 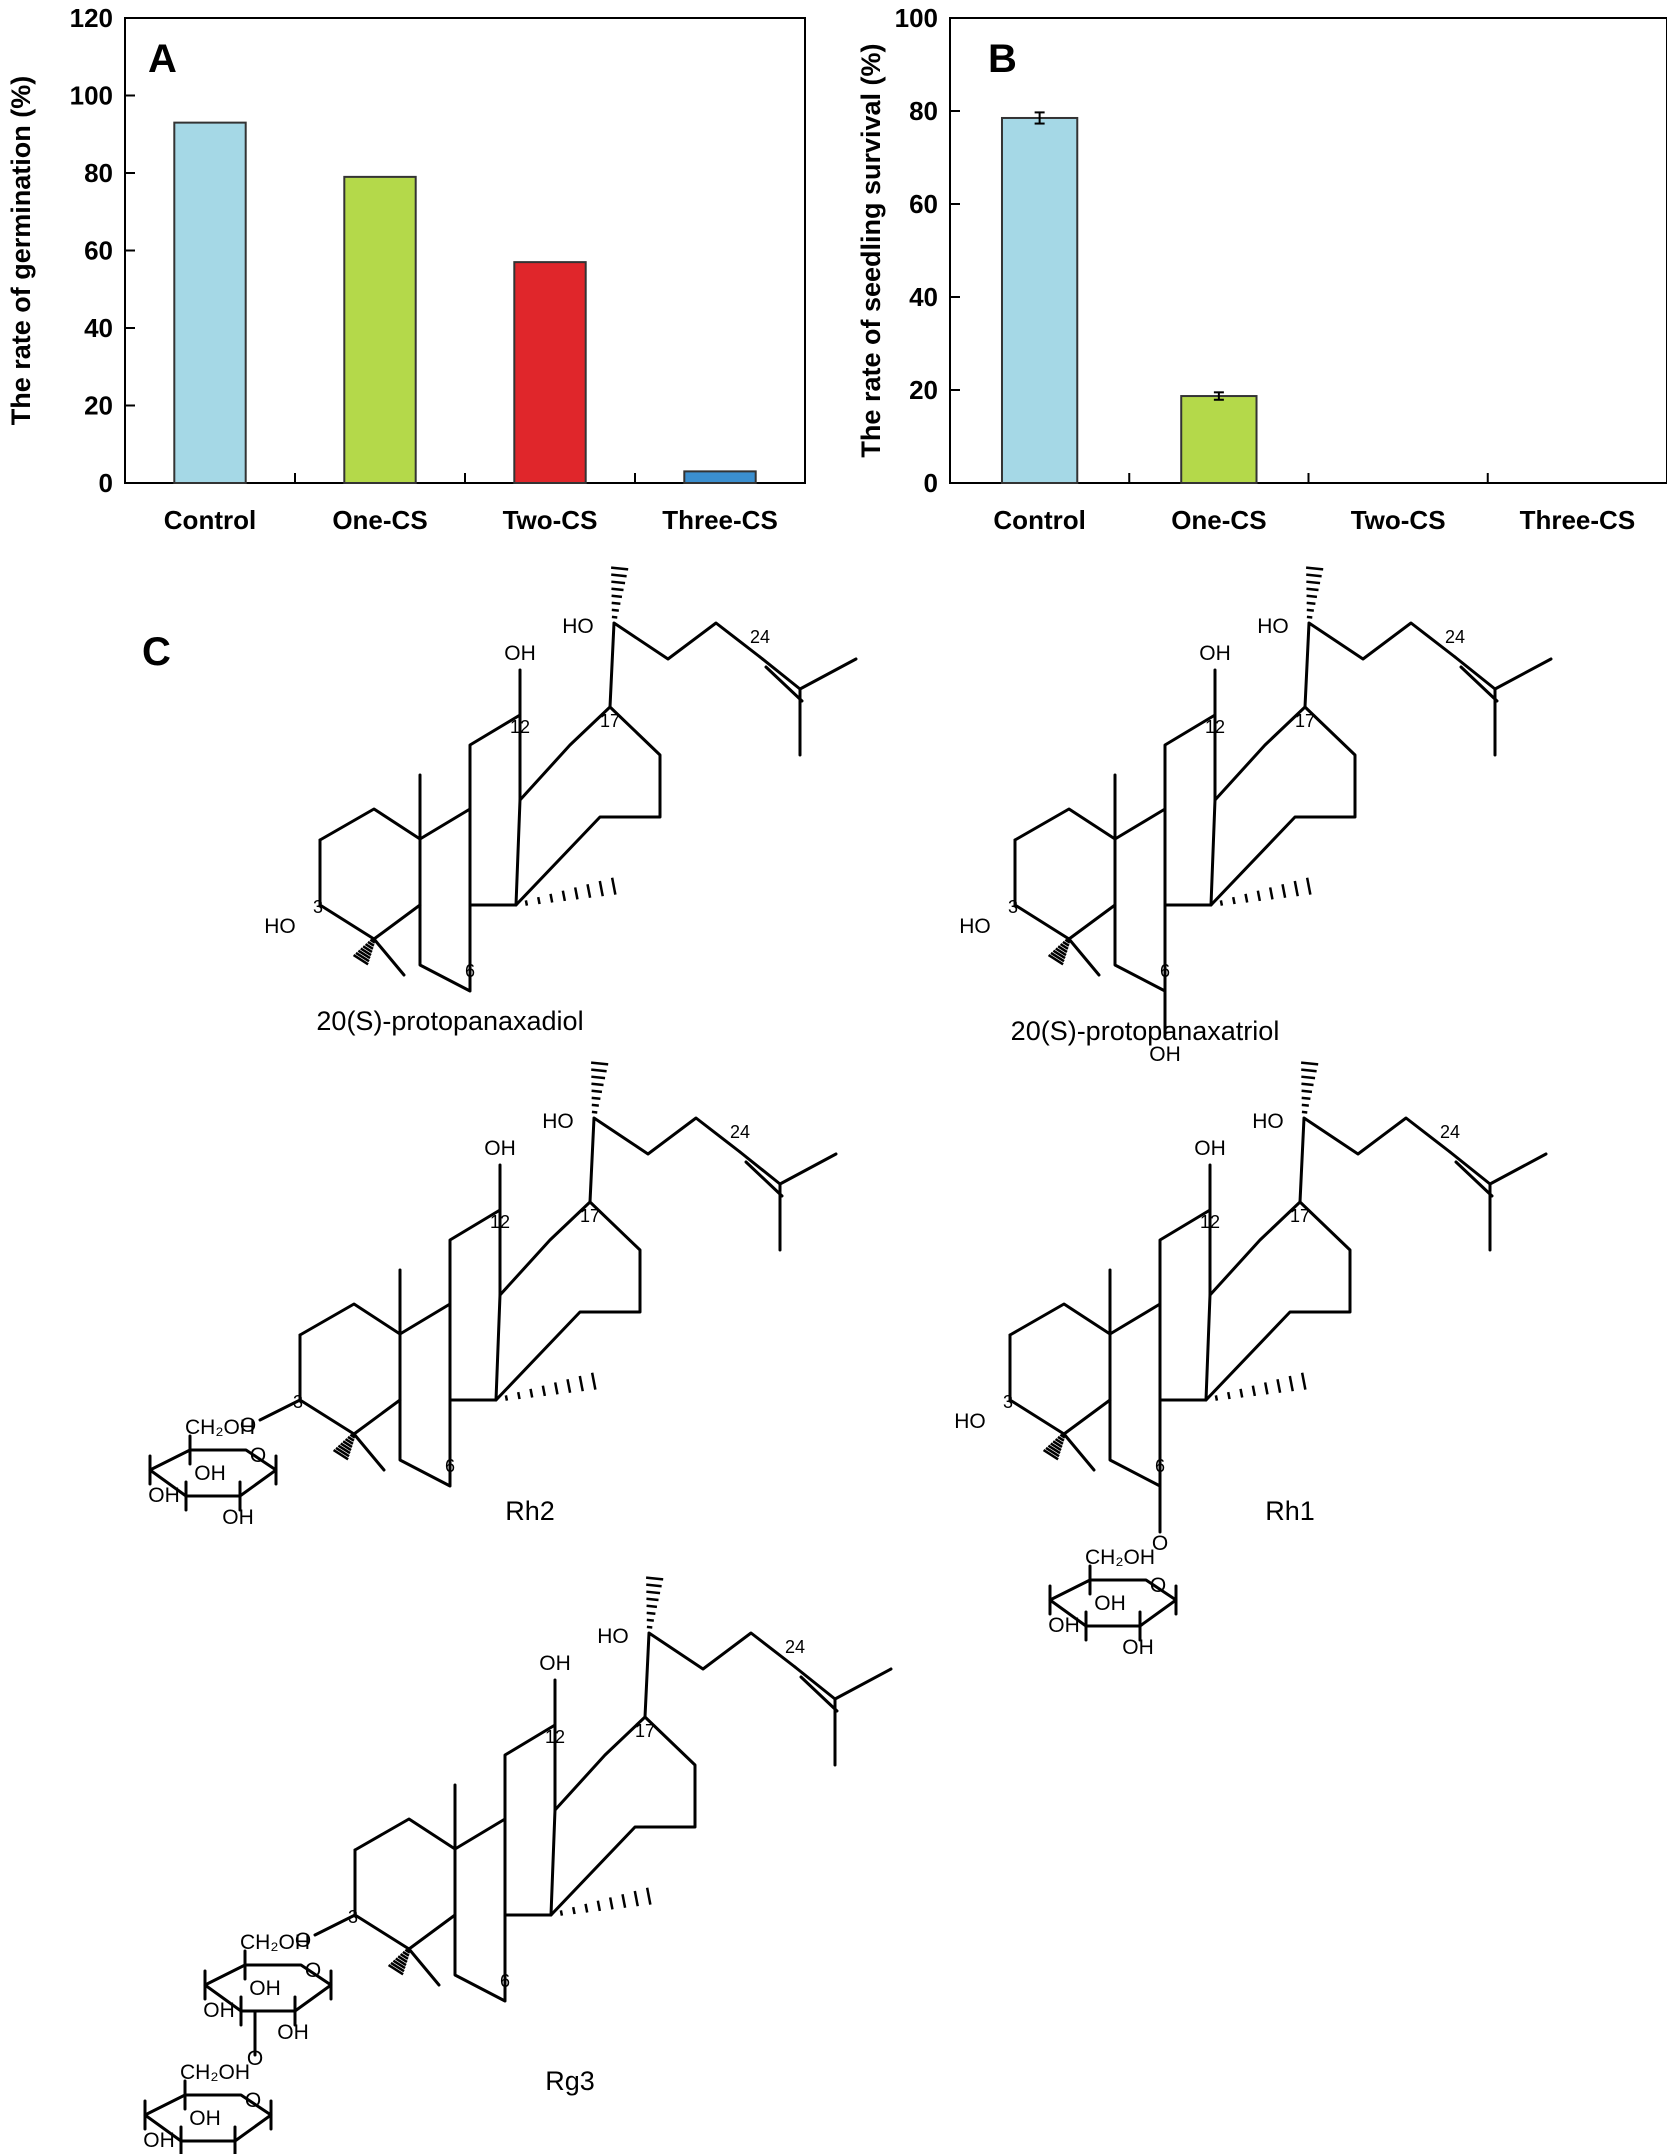 I want to click on y-tick-label: 20, so click(x=98, y=406).